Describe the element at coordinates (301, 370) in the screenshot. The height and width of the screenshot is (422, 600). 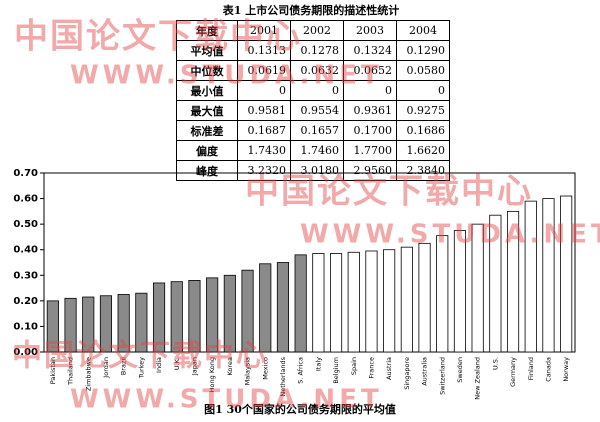
I see `x-tick-label: S. Africa` at that location.